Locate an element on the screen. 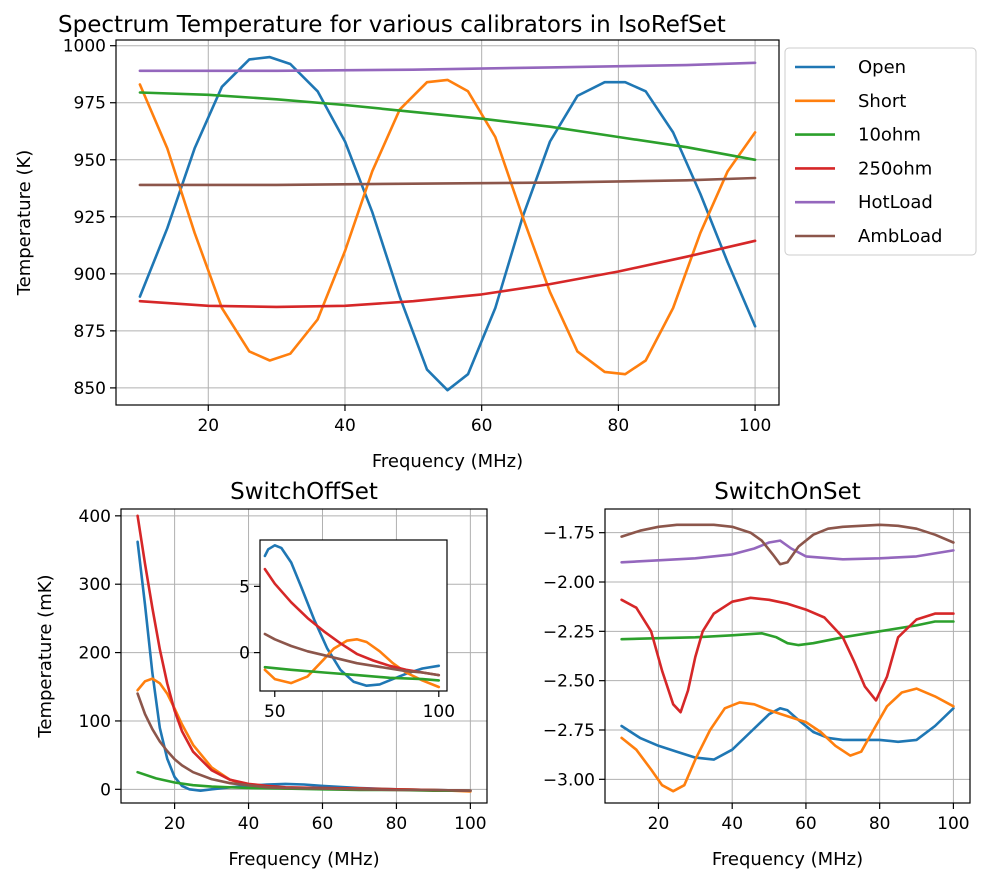 The image size is (997, 885). legend-label-hotload: HotLoad is located at coordinates (895, 202).